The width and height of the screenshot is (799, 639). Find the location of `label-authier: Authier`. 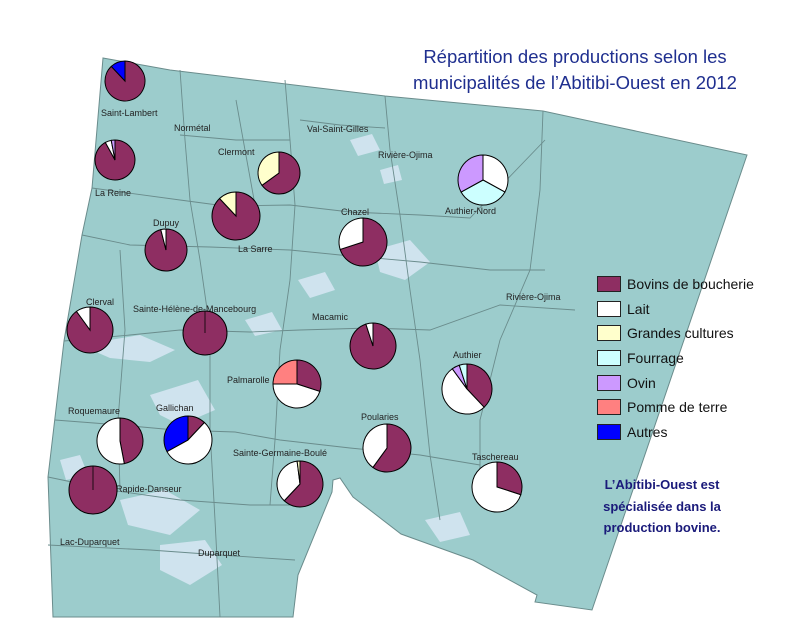

label-authier: Authier is located at coordinates (467, 355).